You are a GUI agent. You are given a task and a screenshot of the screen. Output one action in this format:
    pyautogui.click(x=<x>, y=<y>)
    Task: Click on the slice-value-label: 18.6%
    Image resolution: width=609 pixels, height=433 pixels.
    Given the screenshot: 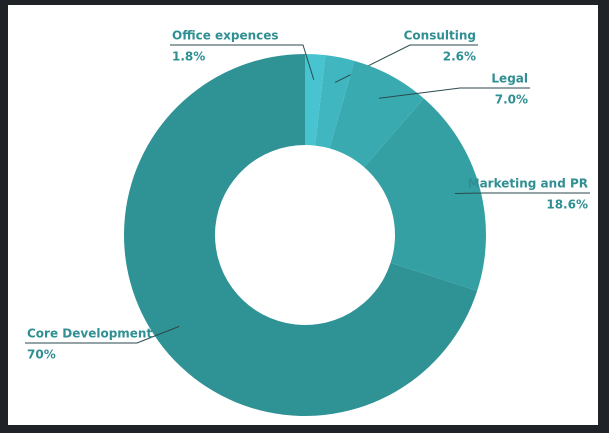 What is the action you would take?
    pyautogui.click(x=567, y=205)
    